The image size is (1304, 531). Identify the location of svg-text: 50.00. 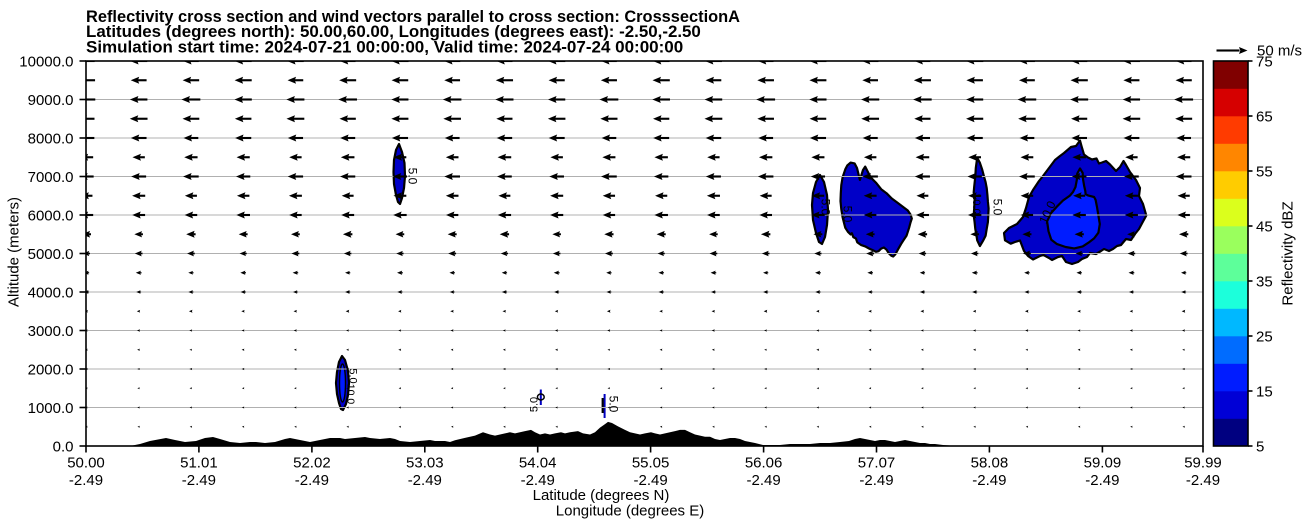
(86, 463).